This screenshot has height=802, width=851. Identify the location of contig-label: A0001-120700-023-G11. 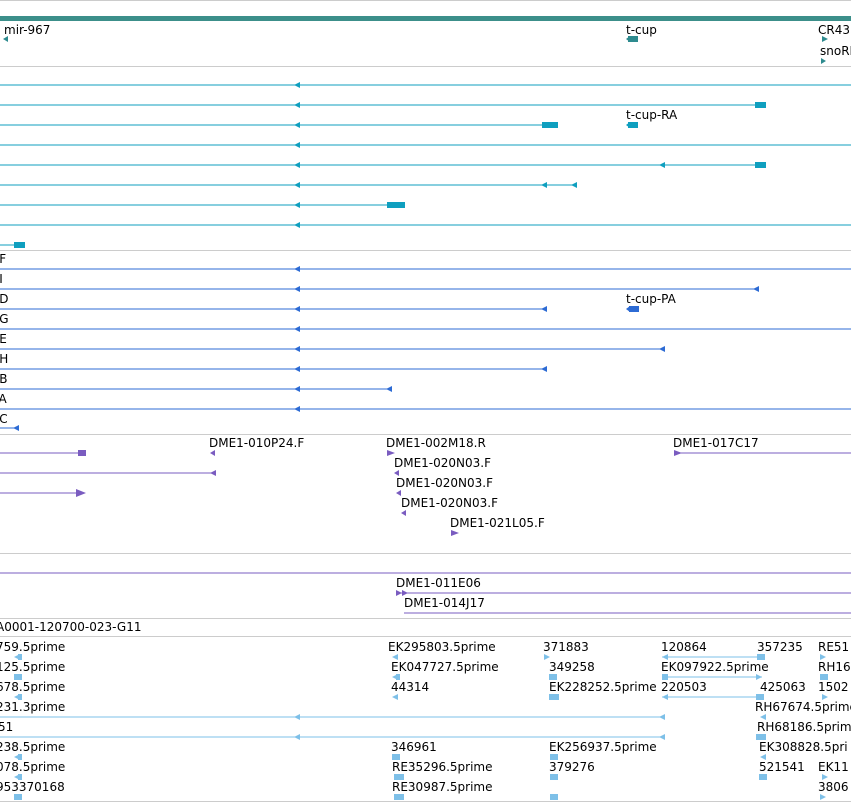
(71, 627).